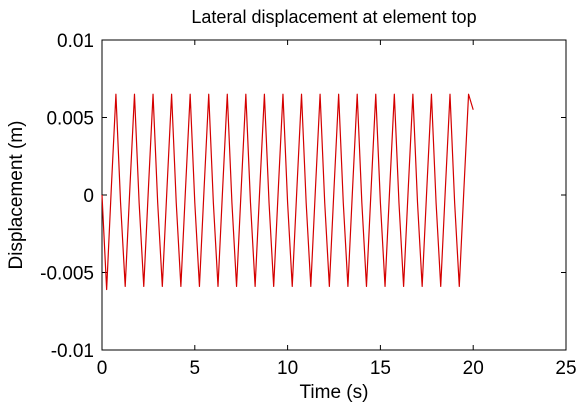 The image size is (581, 405). Describe the element at coordinates (334, 392) in the screenshot. I see `x-axis-label: Time (s)` at that location.